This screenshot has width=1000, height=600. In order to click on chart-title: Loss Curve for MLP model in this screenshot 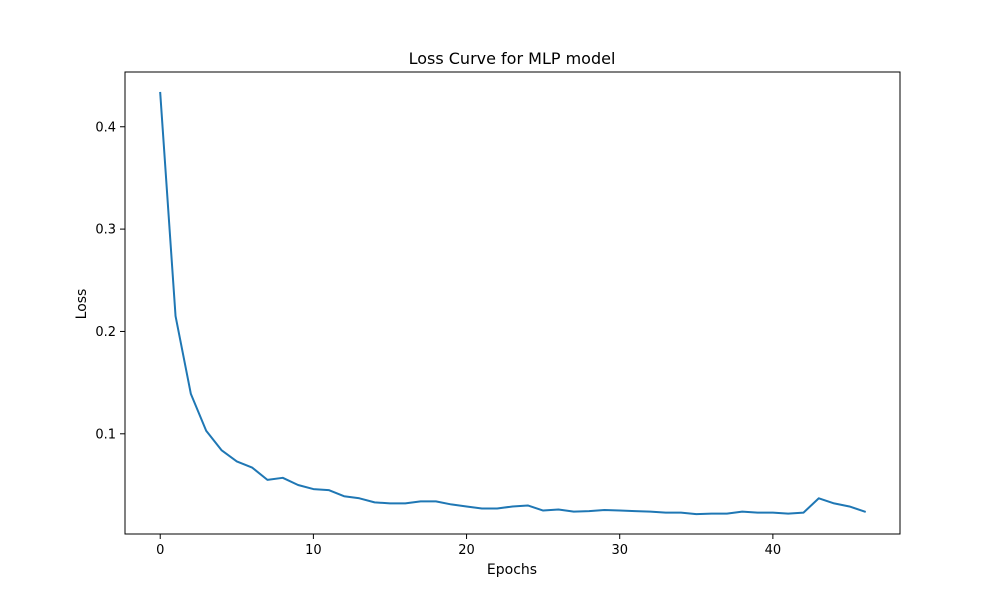, I will do `click(512, 58)`.